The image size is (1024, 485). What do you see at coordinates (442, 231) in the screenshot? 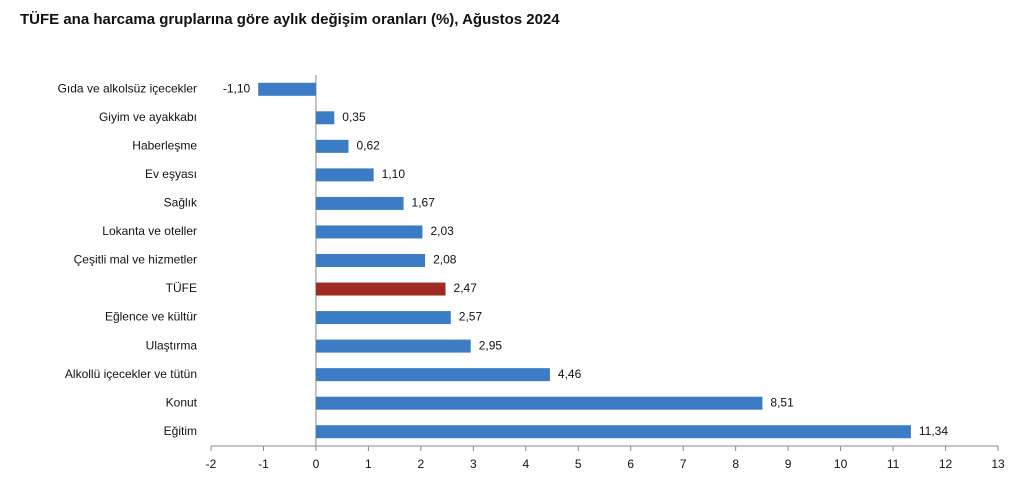
I see `value-label: 2,03` at bounding box center [442, 231].